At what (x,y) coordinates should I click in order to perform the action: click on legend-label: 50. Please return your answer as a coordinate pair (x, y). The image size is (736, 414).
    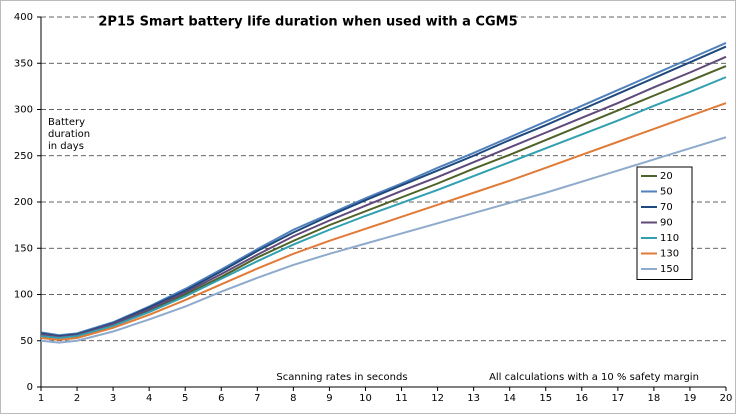
    Looking at the image, I should click on (666, 192).